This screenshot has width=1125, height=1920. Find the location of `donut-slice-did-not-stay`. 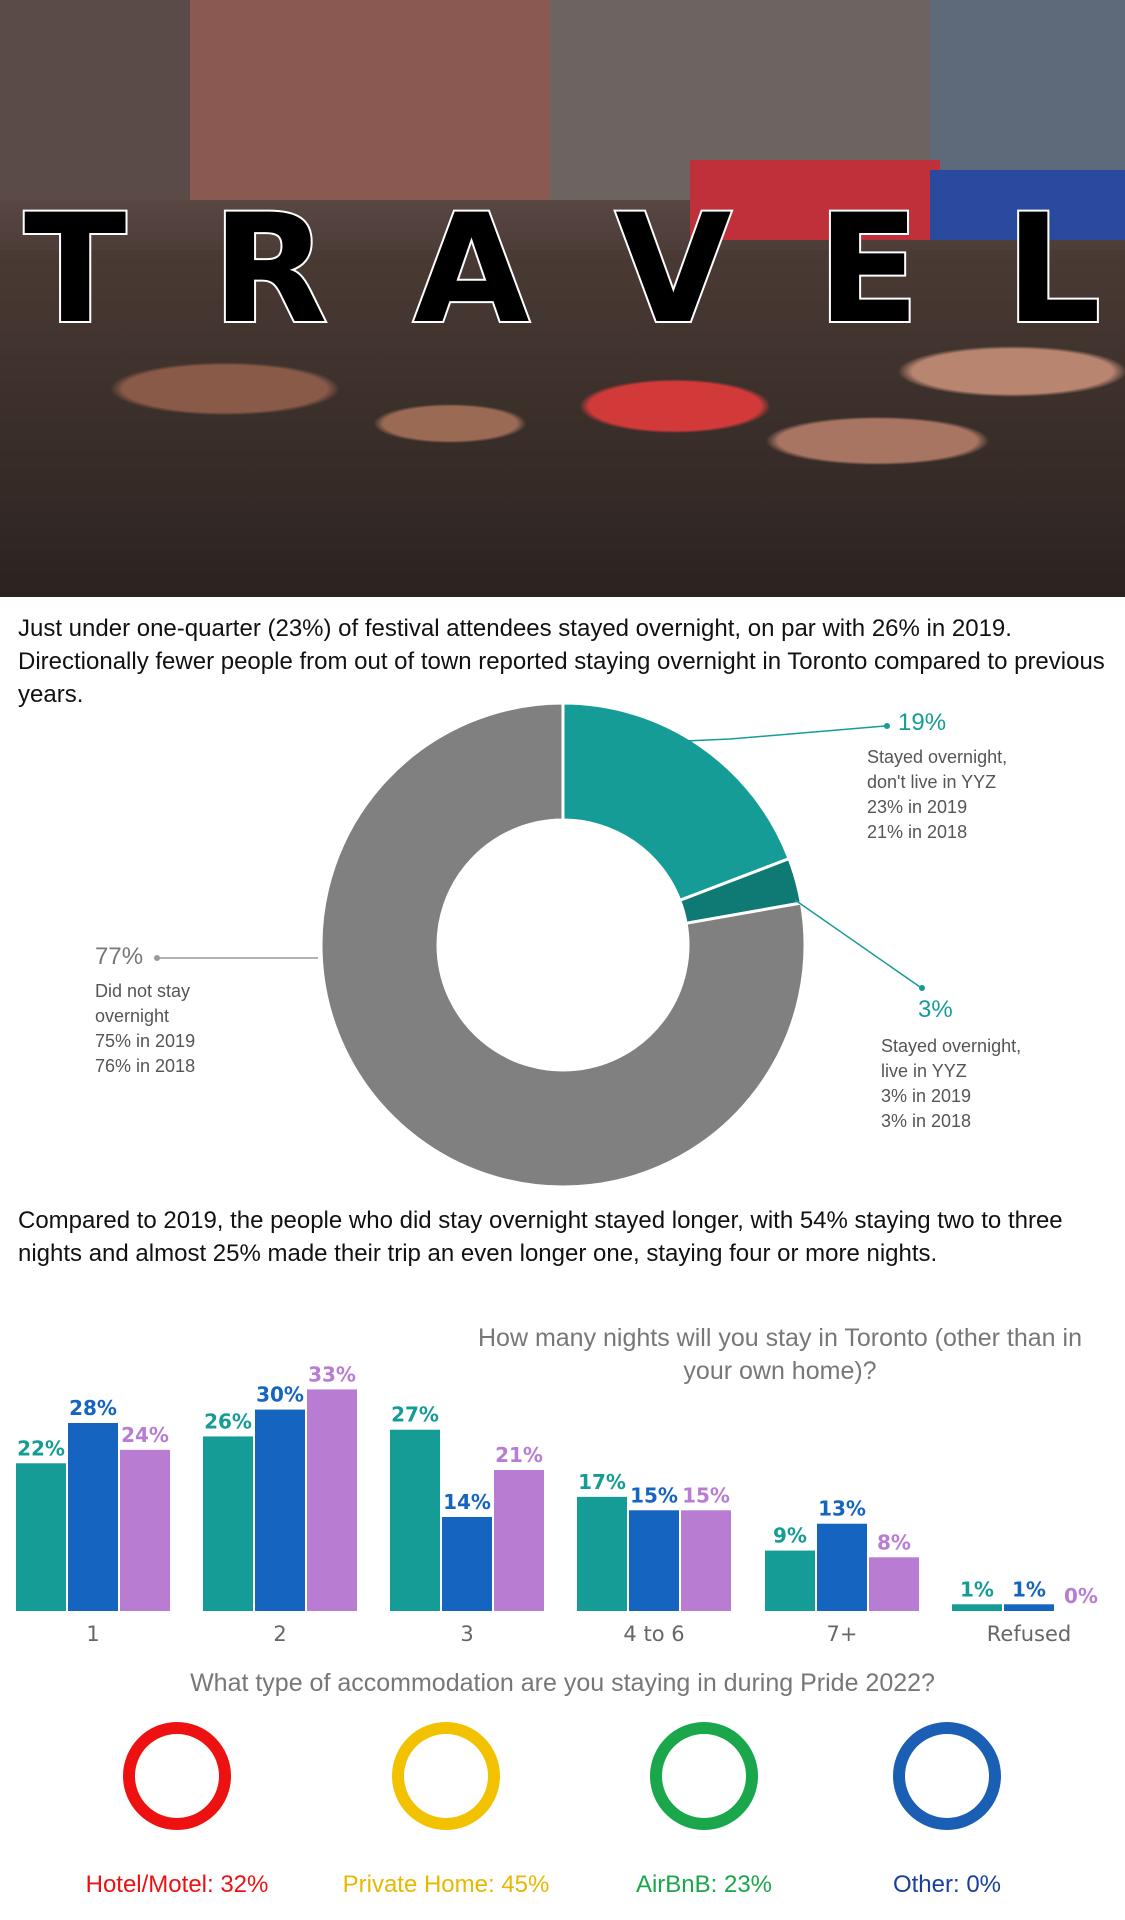

donut-slice-did-not-stay is located at coordinates (563, 945).